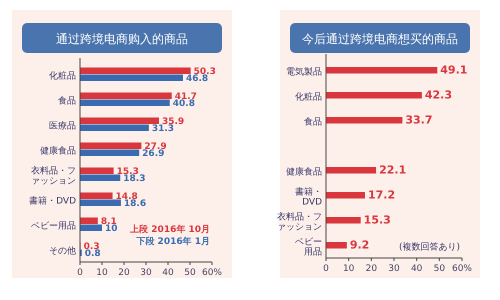 The height and width of the screenshot is (300, 500). What do you see at coordinates (183, 104) in the screenshot?
I see `data-label: 40.8` at bounding box center [183, 104].